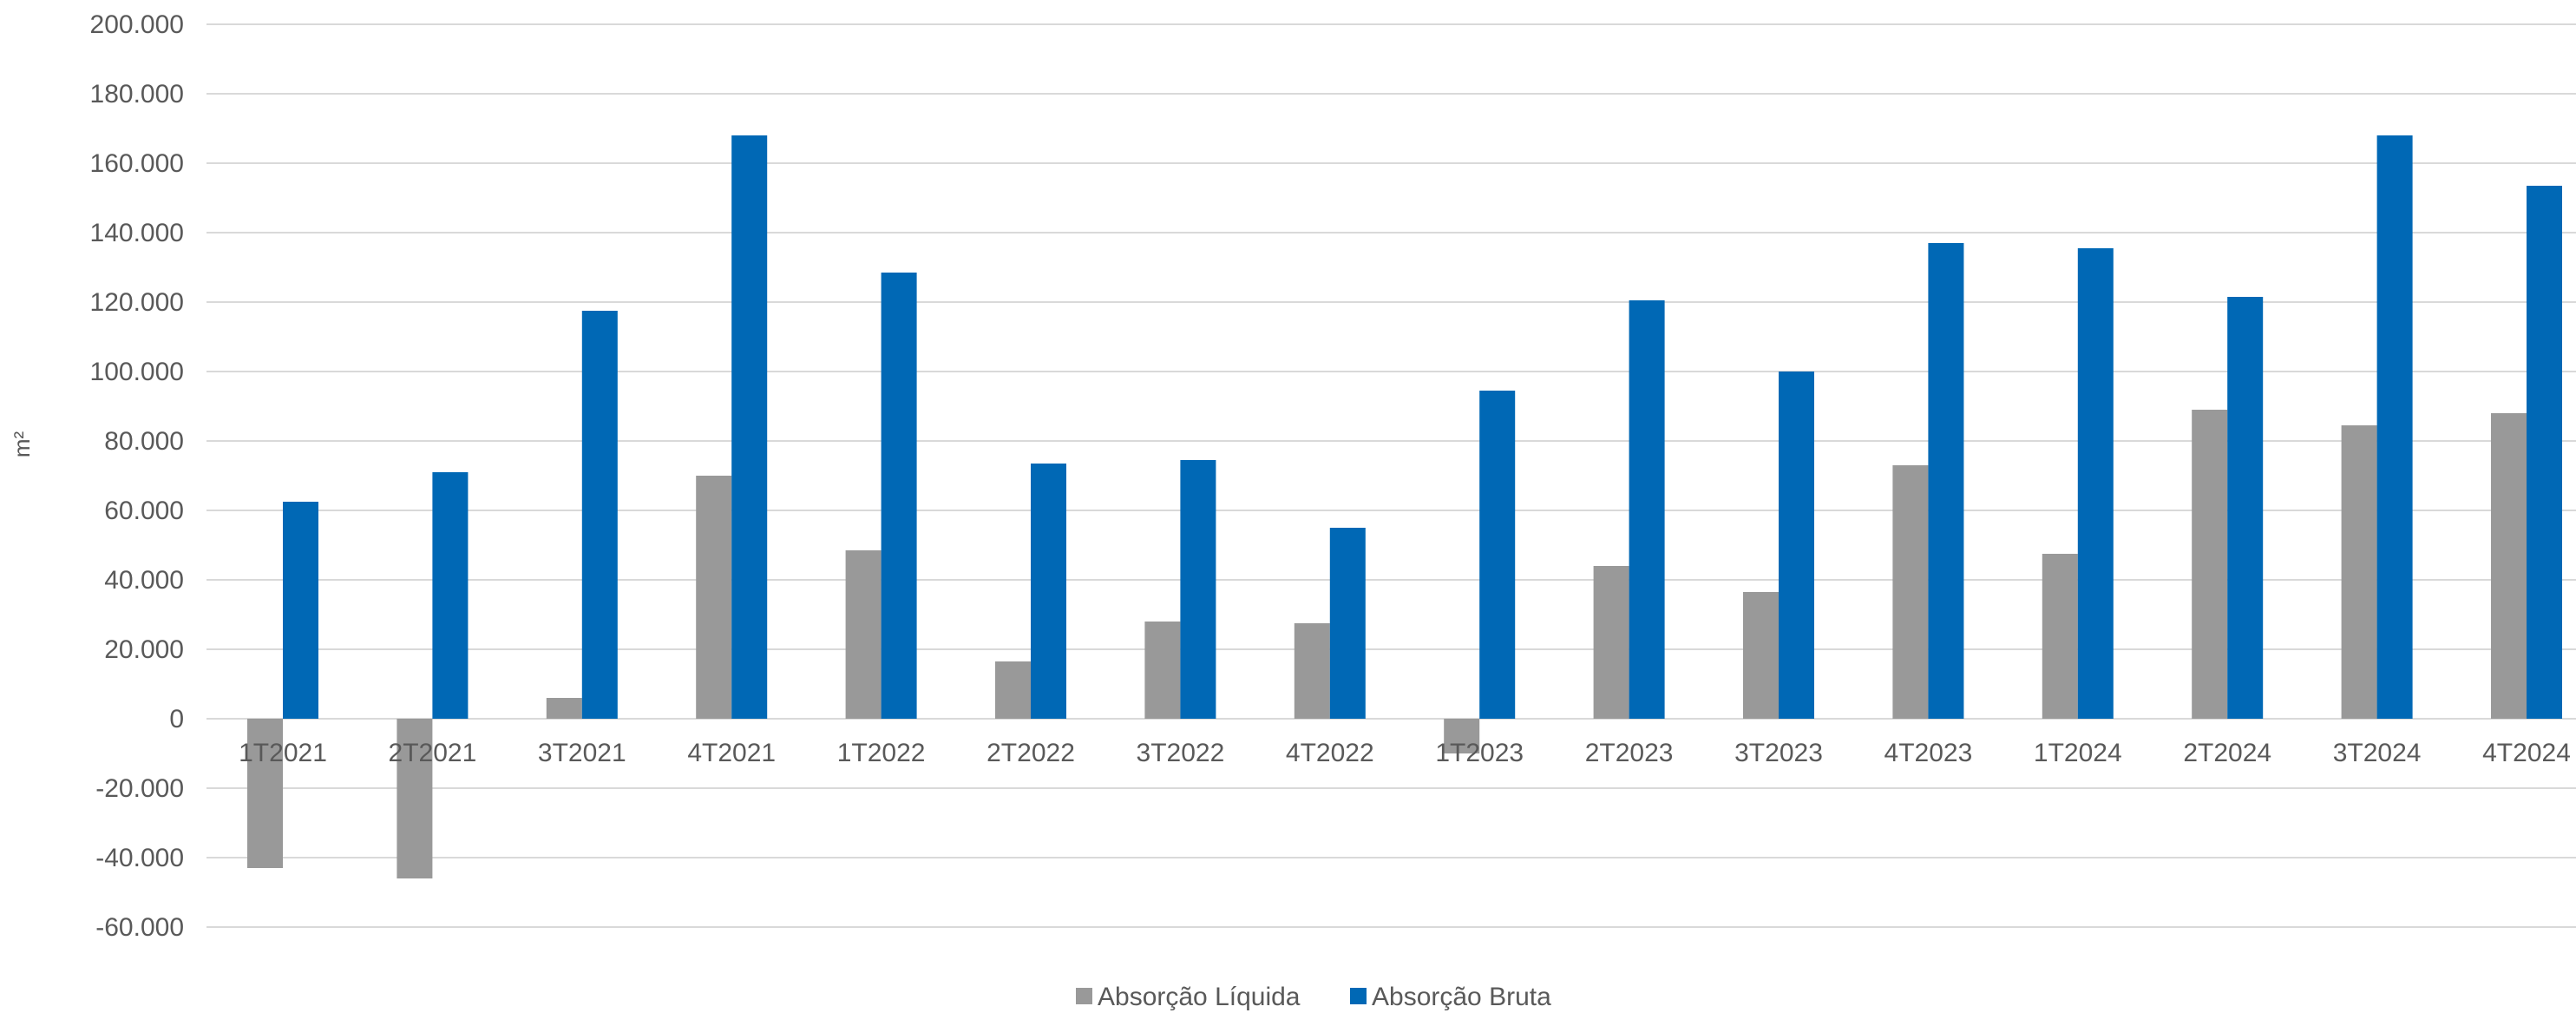 The height and width of the screenshot is (1013, 2576). Describe the element at coordinates (433, 753) in the screenshot. I see `x-tick-label: 2T2021` at that location.